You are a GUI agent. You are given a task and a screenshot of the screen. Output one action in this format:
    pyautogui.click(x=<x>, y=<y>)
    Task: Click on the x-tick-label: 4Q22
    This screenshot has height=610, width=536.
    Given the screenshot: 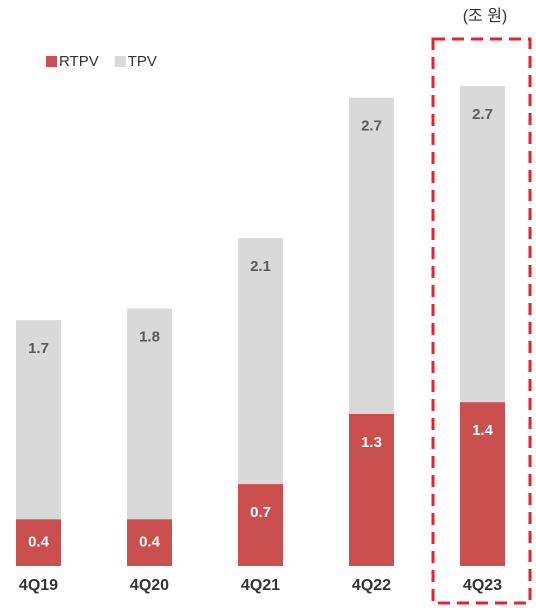 What is the action you would take?
    pyautogui.click(x=371, y=585)
    